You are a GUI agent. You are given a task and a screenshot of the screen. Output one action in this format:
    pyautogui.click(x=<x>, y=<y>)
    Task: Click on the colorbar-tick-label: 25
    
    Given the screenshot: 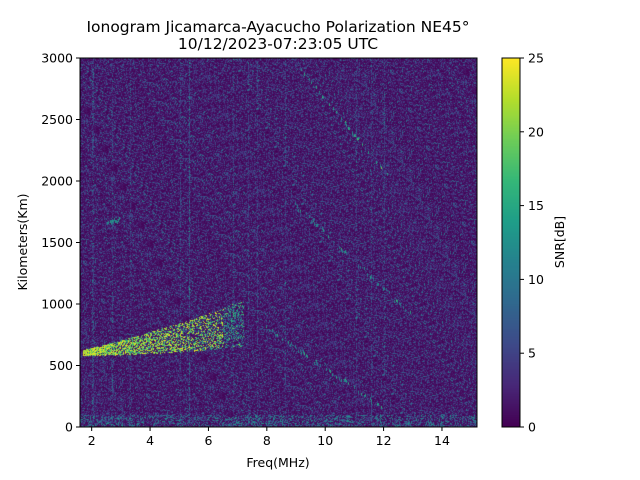 What is the action you would take?
    pyautogui.click(x=536, y=58)
    